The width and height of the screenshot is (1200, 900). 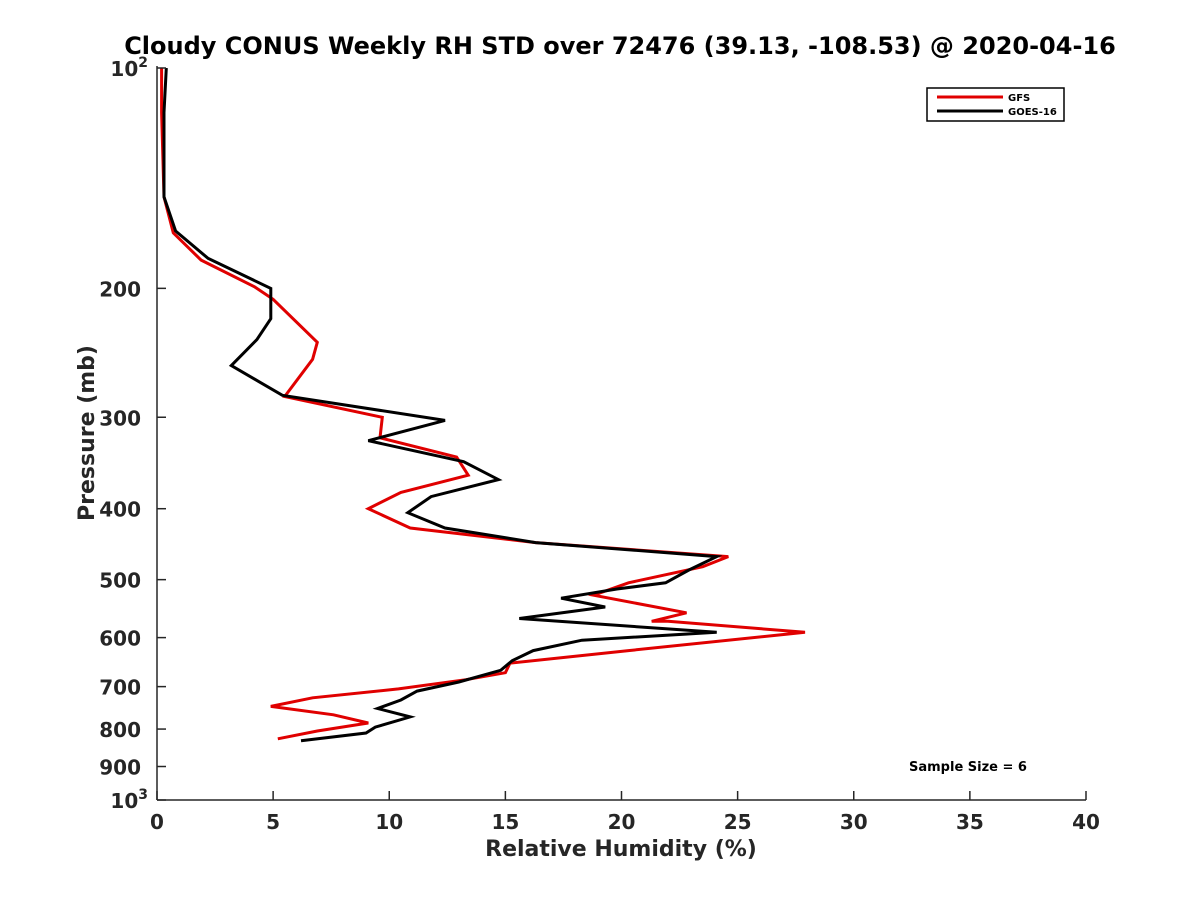 I want to click on legend-label-gfs: GFS, so click(x=1019, y=98).